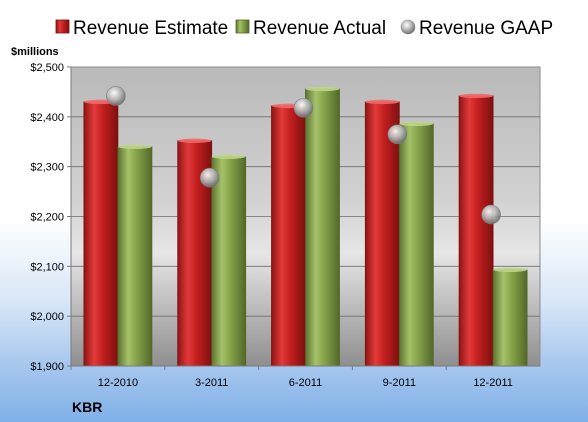 Image resolution: width=588 pixels, height=422 pixels. What do you see at coordinates (399, 383) in the screenshot?
I see `x-tick-label: 9-2011` at bounding box center [399, 383].